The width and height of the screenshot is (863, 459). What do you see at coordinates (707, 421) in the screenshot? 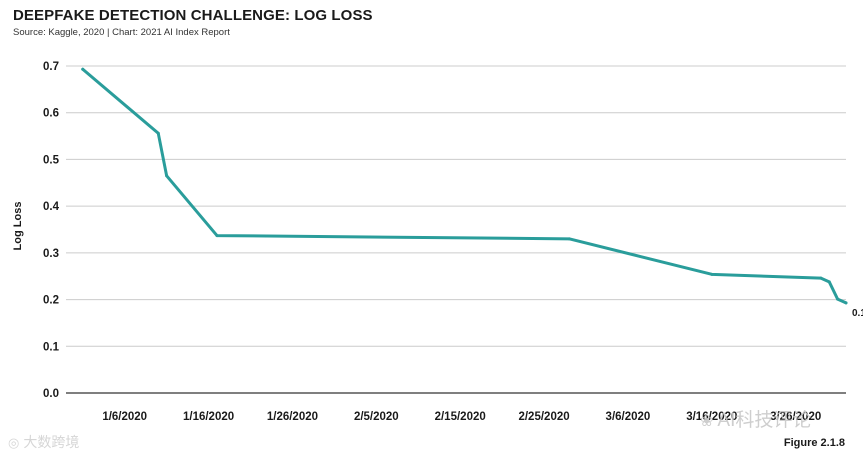
I see `chat-bubble-icon: ❀` at bounding box center [707, 421].